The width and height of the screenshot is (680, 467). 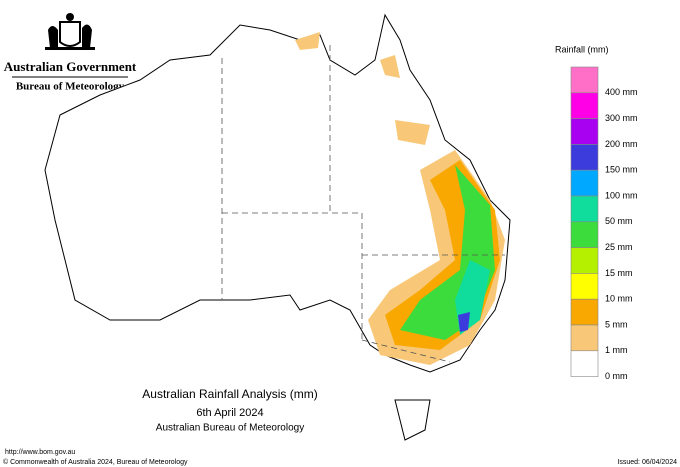 I want to click on legend-label: 10 mm, so click(x=619, y=299).